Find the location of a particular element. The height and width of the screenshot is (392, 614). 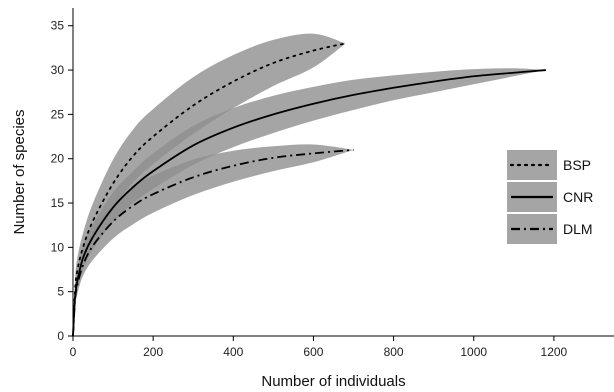

y-tick-label: 5 is located at coordinates (60, 292).